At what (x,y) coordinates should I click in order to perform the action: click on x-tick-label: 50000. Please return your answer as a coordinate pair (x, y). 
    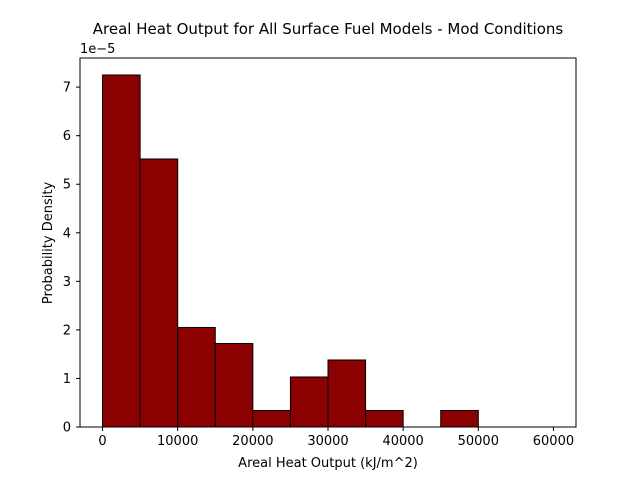
    Looking at the image, I should click on (478, 441).